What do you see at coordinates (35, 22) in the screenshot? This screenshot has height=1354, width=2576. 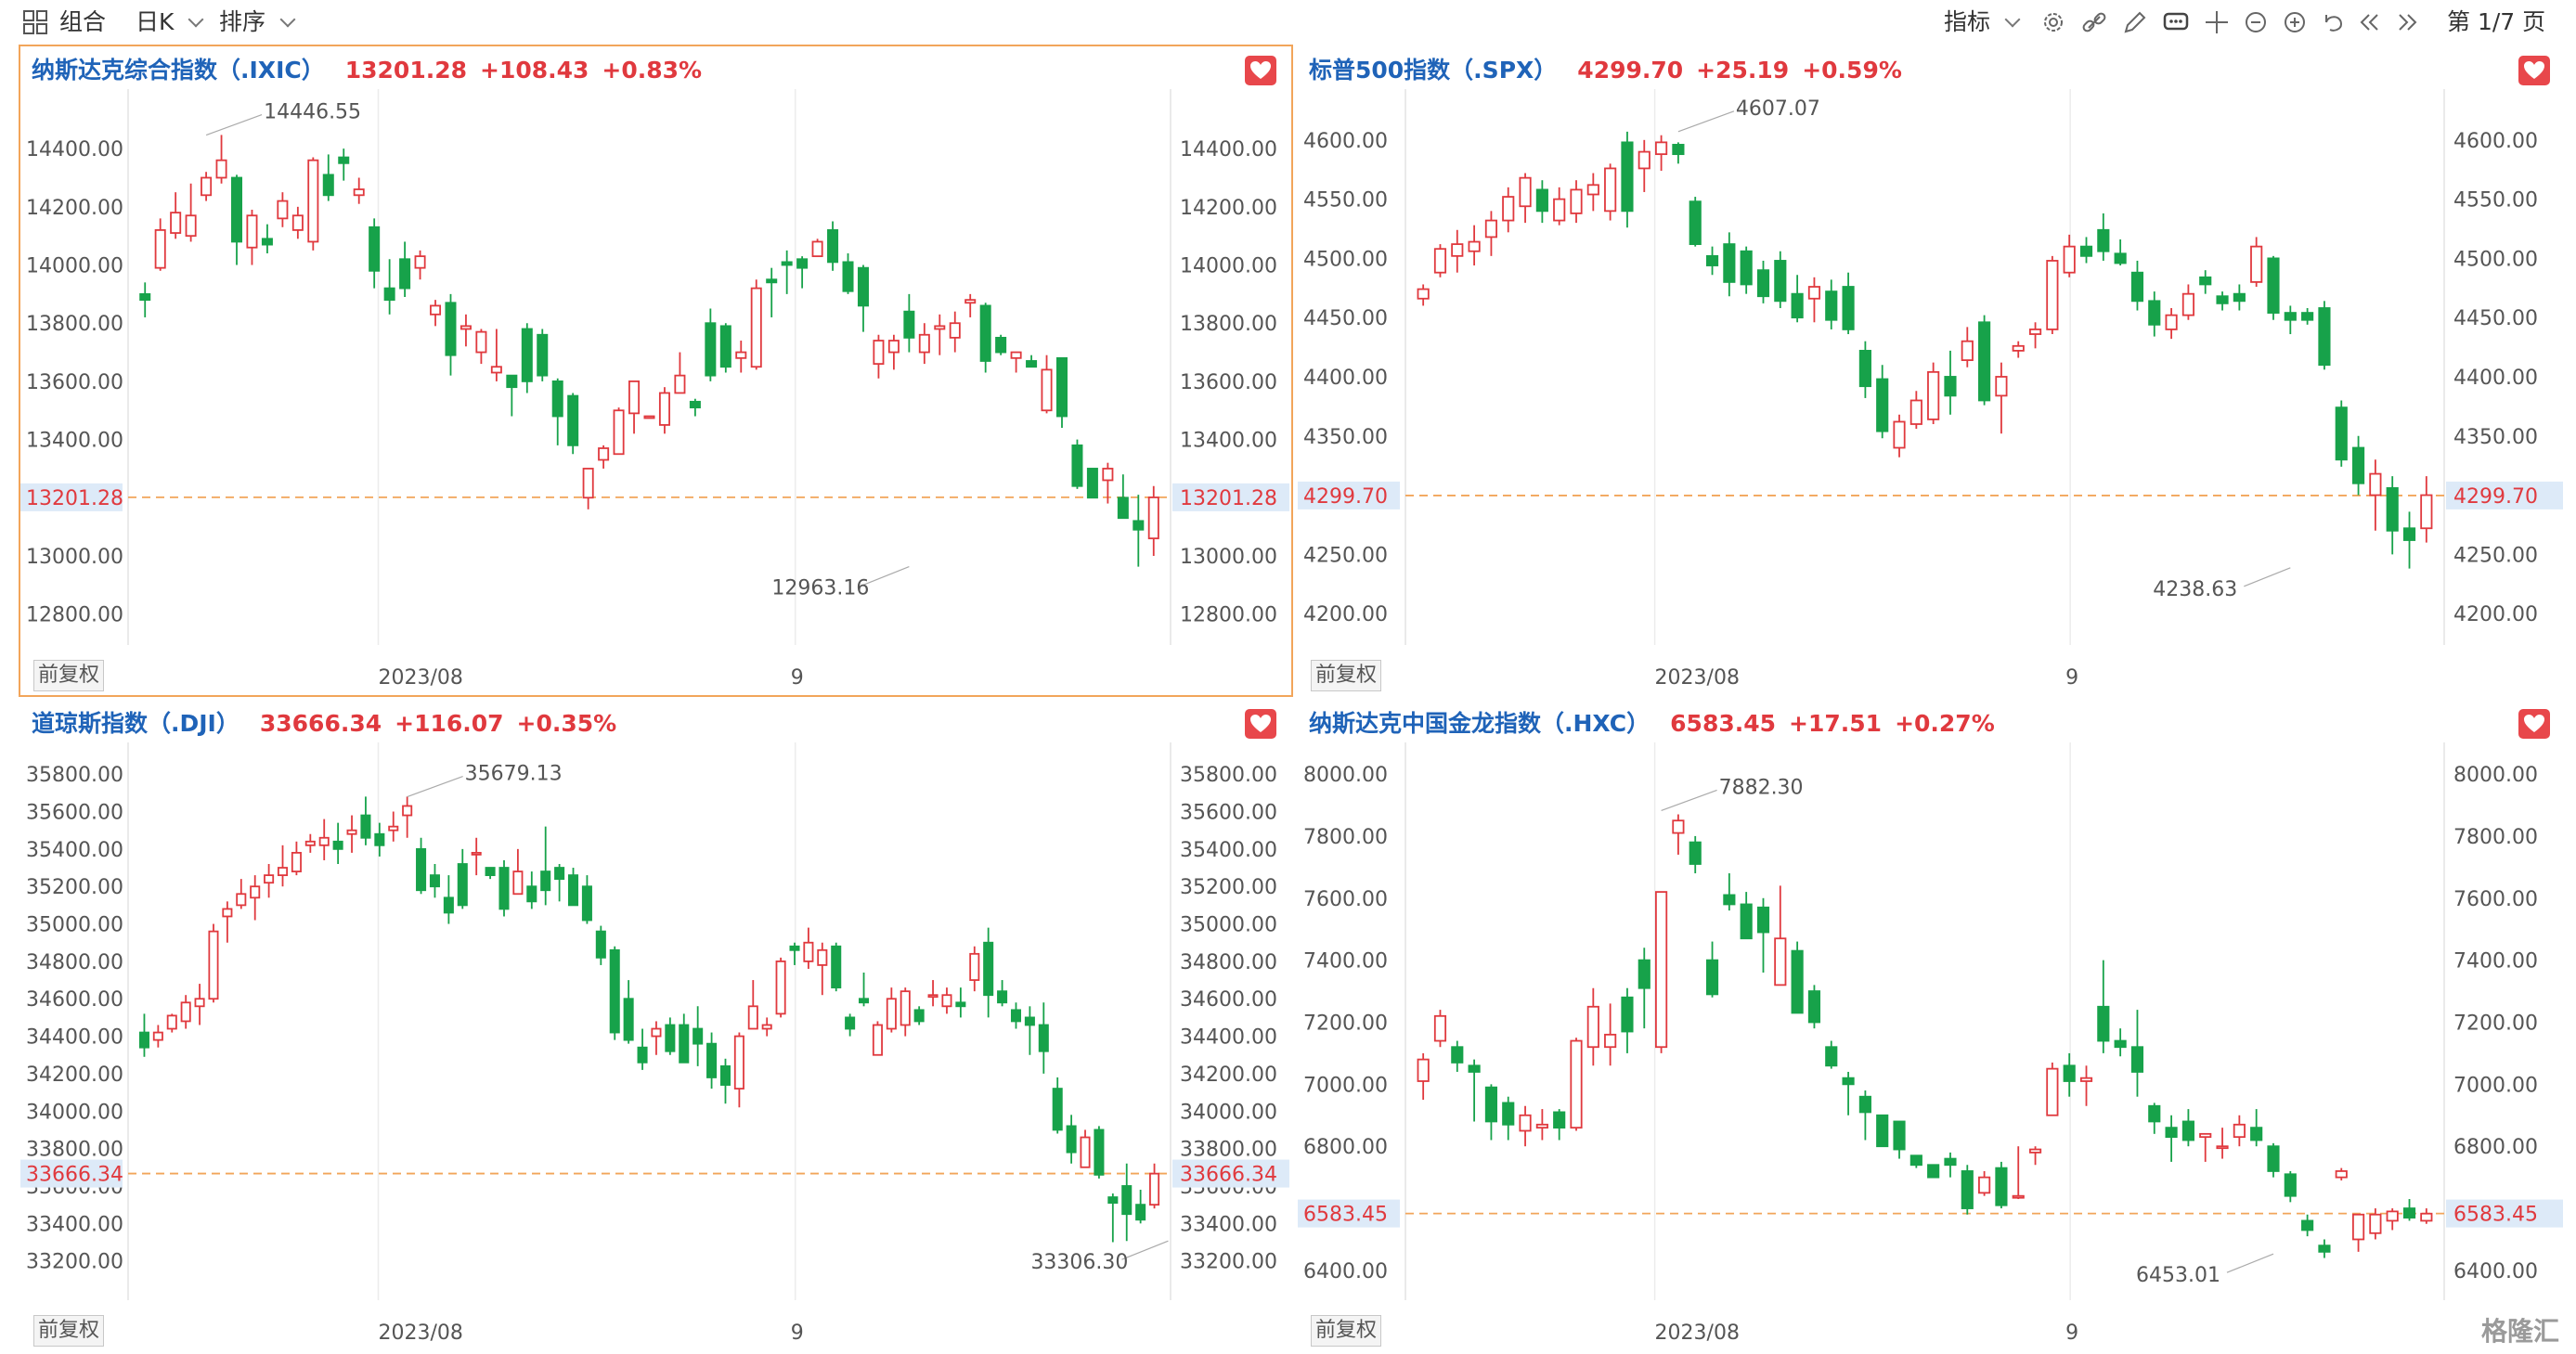 I see `grid-layout-icon` at bounding box center [35, 22].